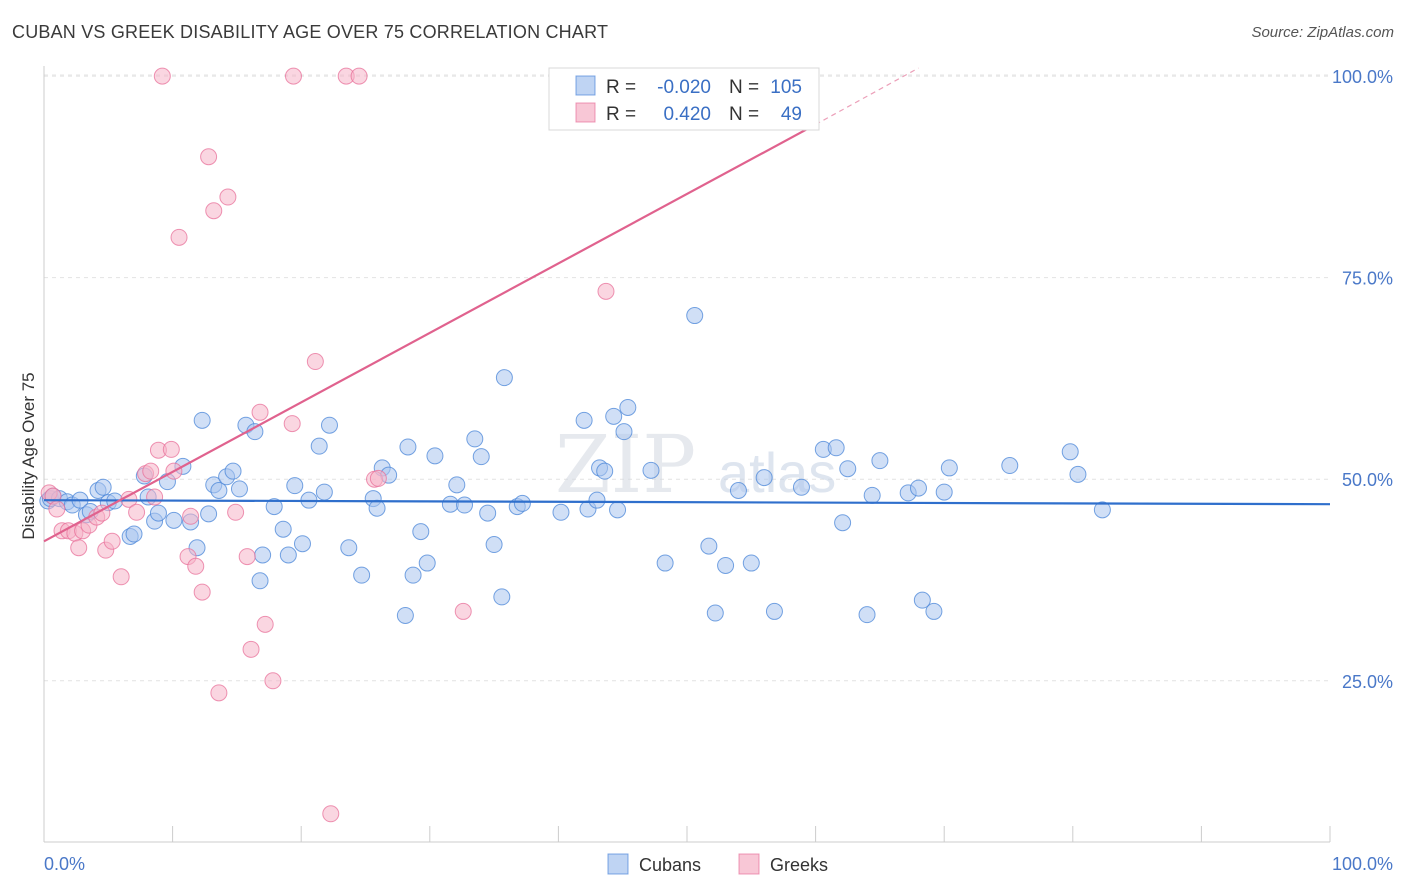 This screenshot has height=892, width=1406. What do you see at coordinates (621, 114) in the screenshot?
I see `legend-r-label-greeks: R =` at bounding box center [621, 114].